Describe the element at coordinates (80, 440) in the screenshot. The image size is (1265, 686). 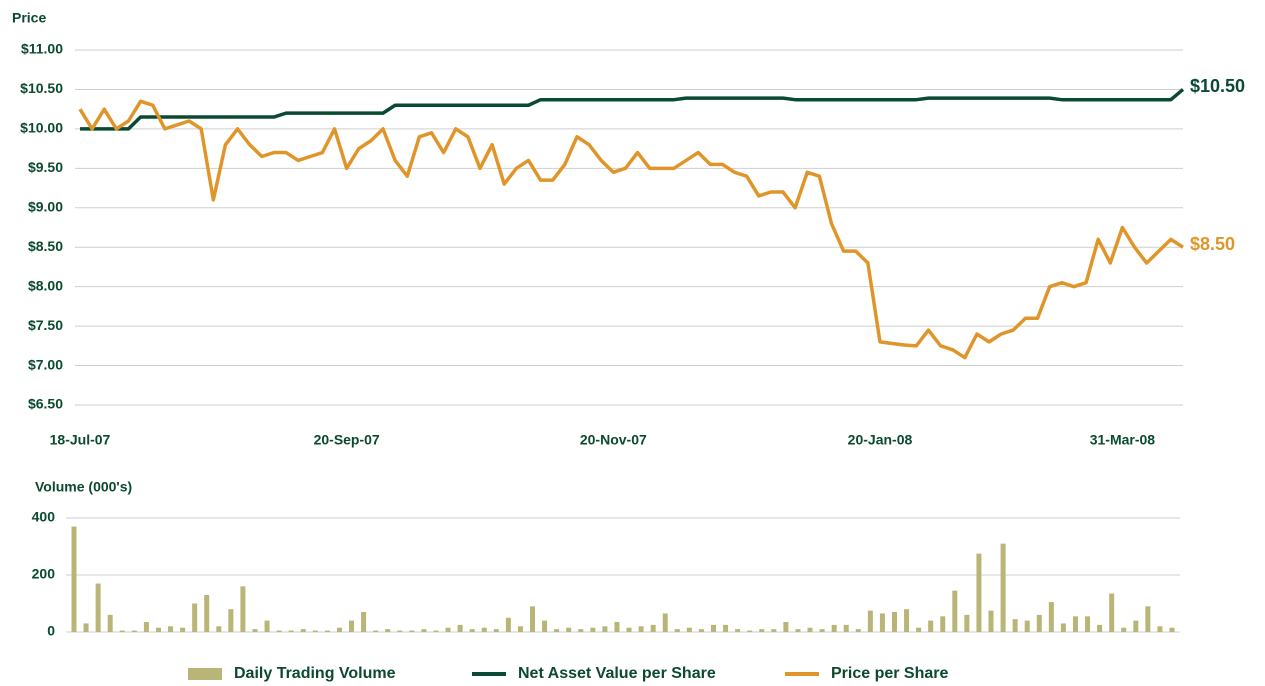
I see `x-tick-label: 18-Jul-07` at that location.